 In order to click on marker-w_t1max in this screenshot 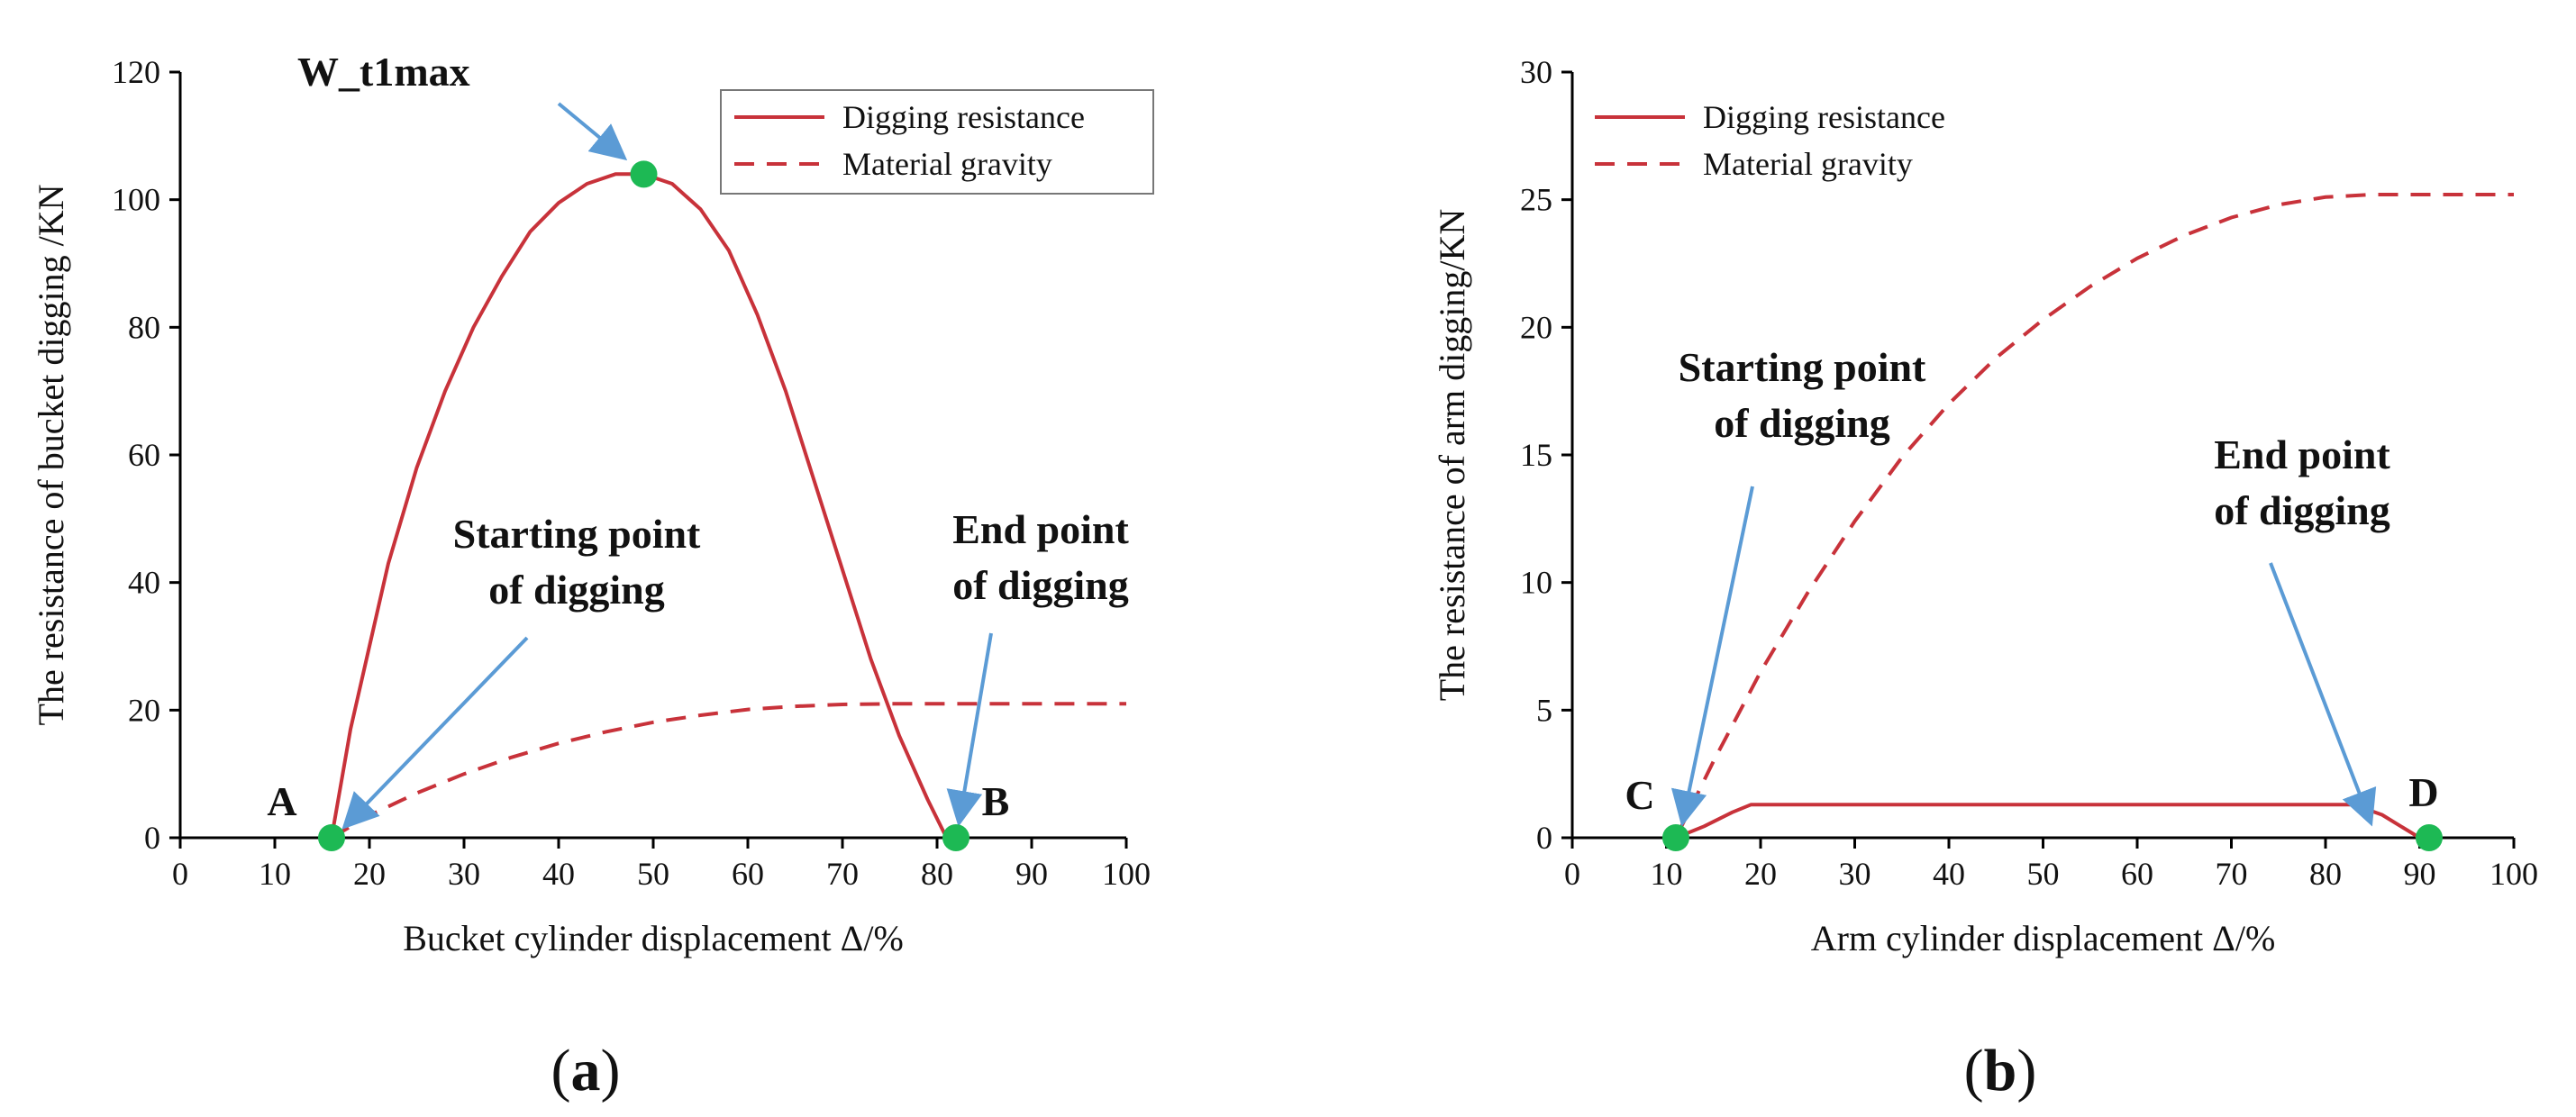, I will do `click(644, 174)`.